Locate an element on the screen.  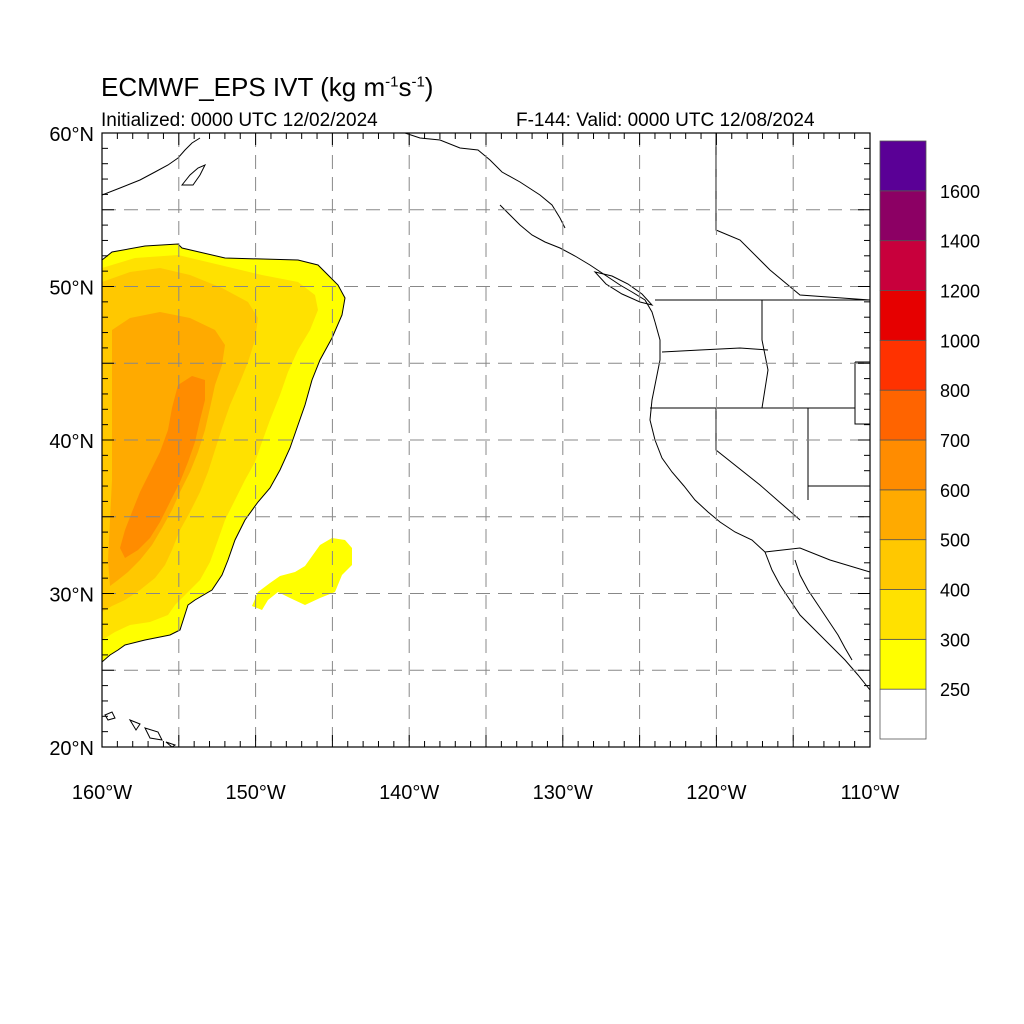
x-tick-label: 120°W is located at coordinates (716, 793).